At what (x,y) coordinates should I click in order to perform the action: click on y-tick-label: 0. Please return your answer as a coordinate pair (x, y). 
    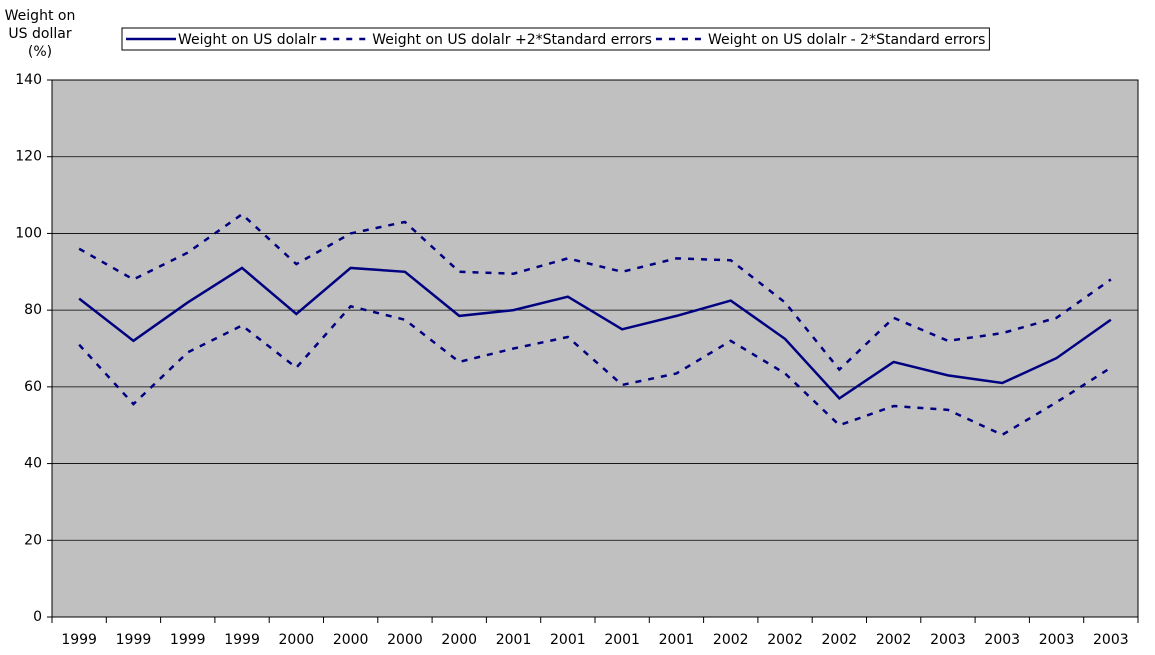
    Looking at the image, I should click on (37, 617).